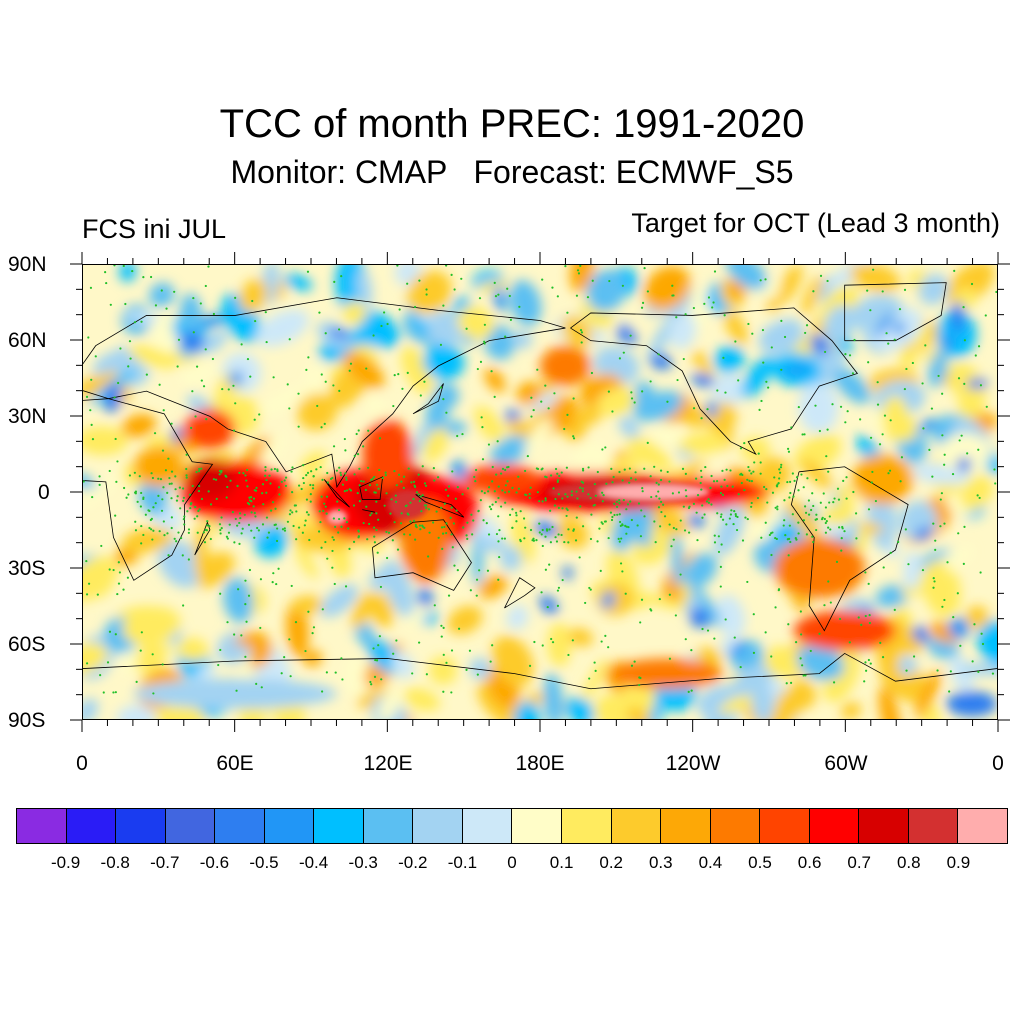  I want to click on lon-label: 0, so click(998, 763).